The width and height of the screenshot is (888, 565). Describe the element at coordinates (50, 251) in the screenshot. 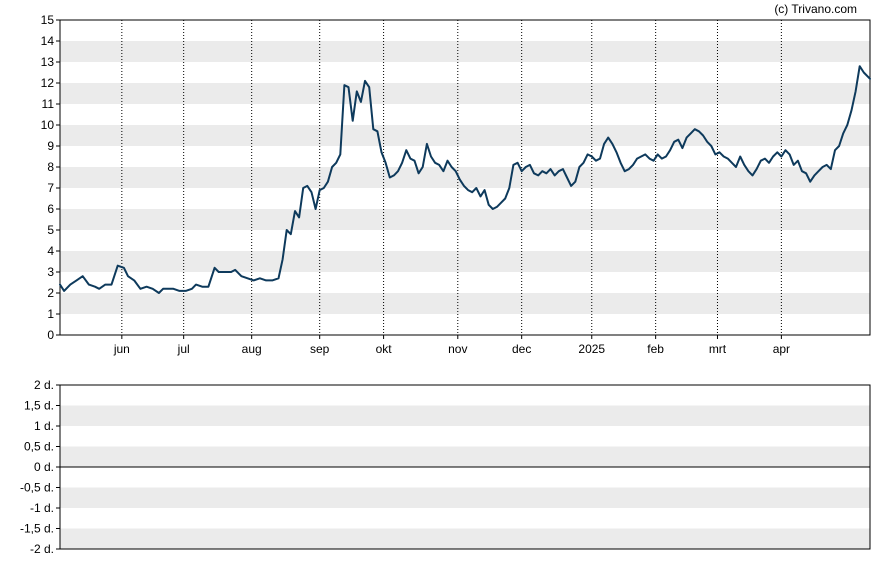

I see `y-tick-label: 4` at that location.